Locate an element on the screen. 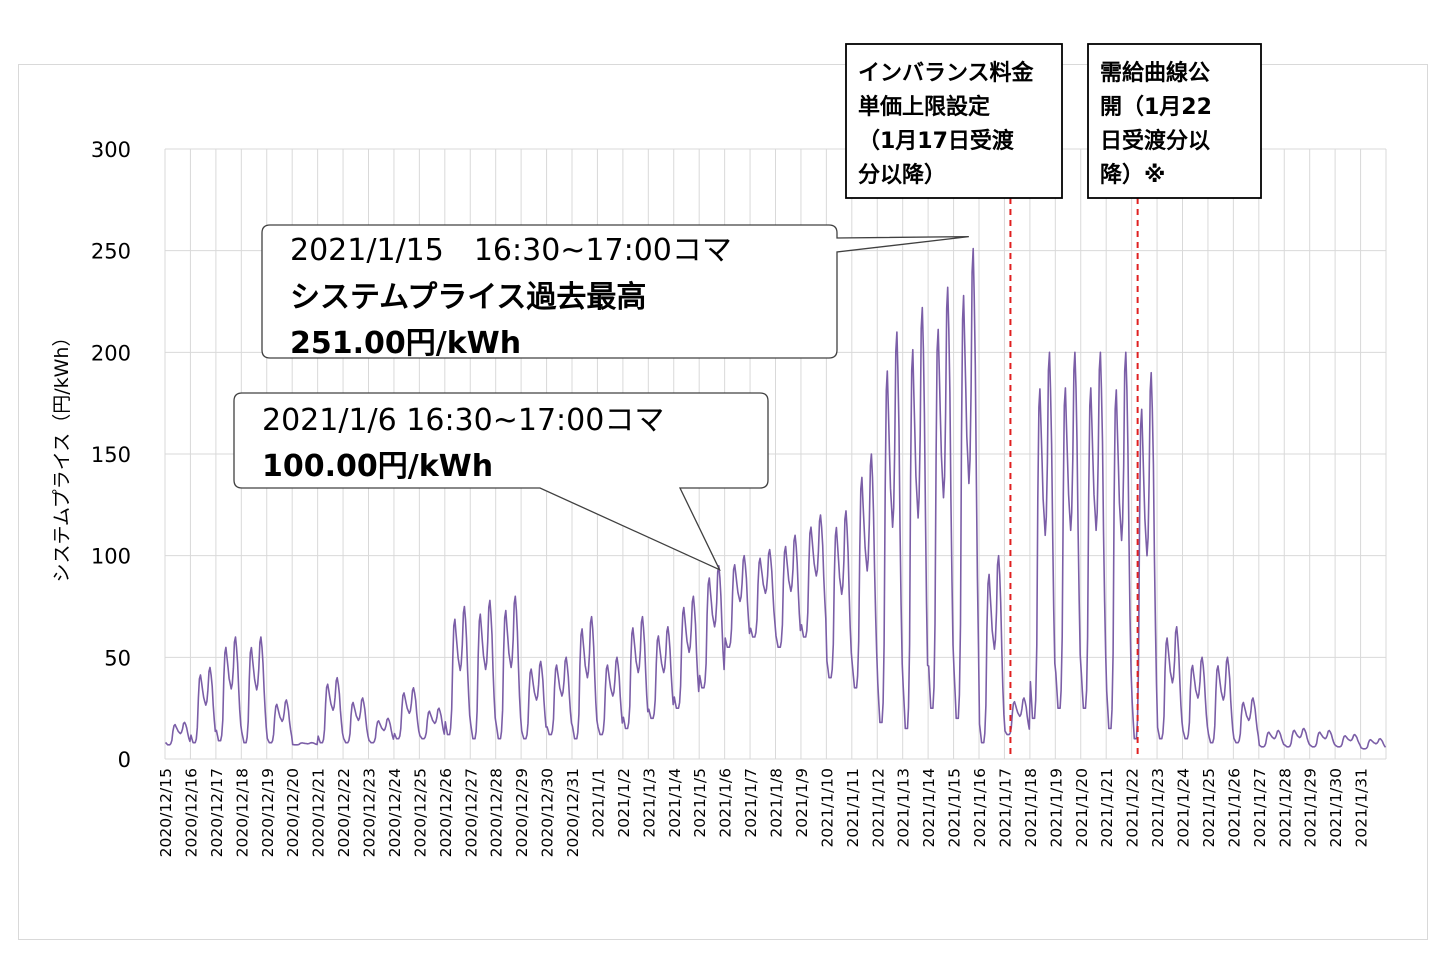  x-tick-label: 2020/12/20 is located at coordinates (293, 812).